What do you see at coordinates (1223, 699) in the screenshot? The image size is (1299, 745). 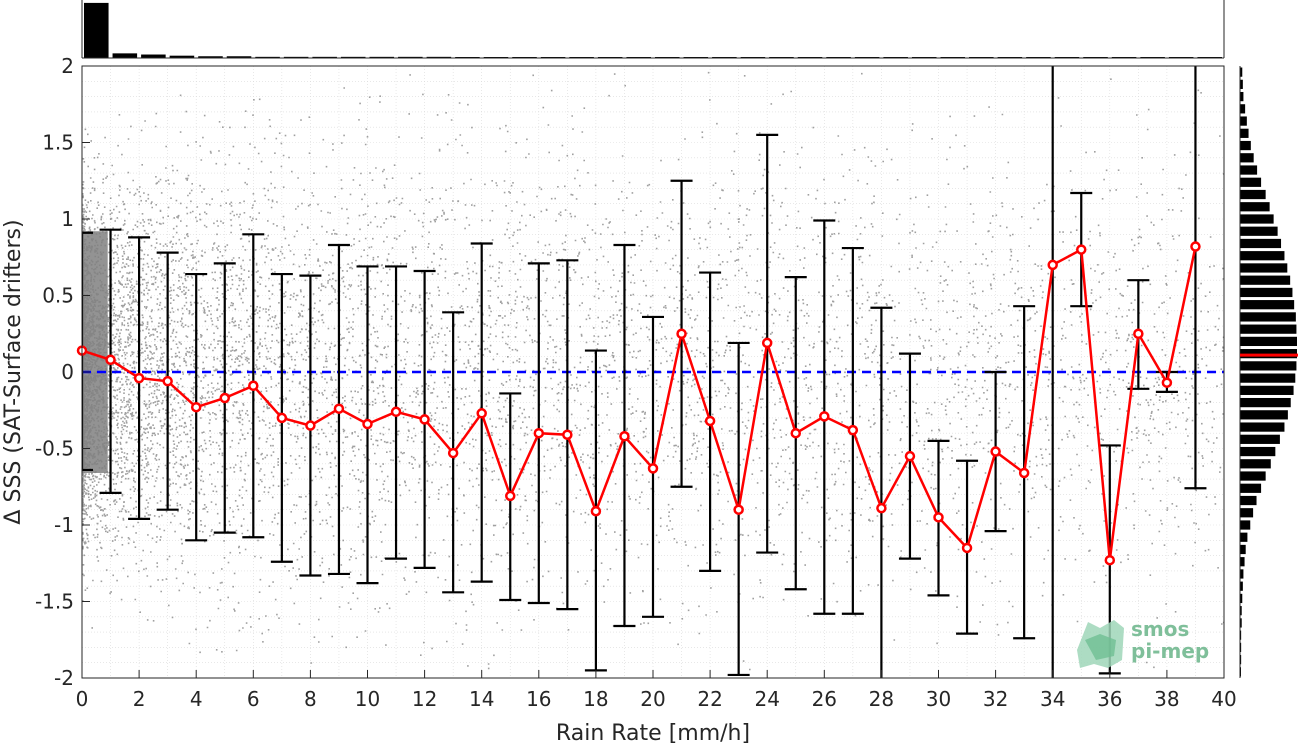 I see `x-tick-label: 40` at bounding box center [1223, 699].